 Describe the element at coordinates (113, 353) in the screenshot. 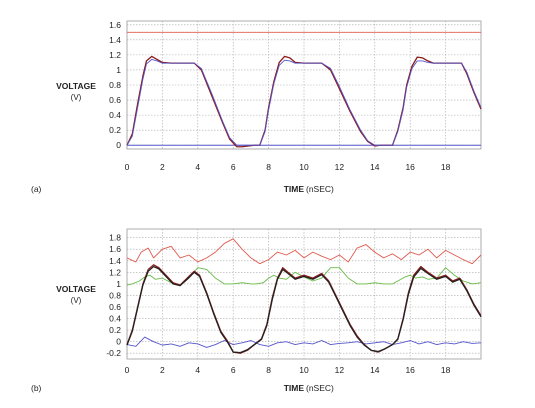

I see `y-tick-label: -0.2` at that location.